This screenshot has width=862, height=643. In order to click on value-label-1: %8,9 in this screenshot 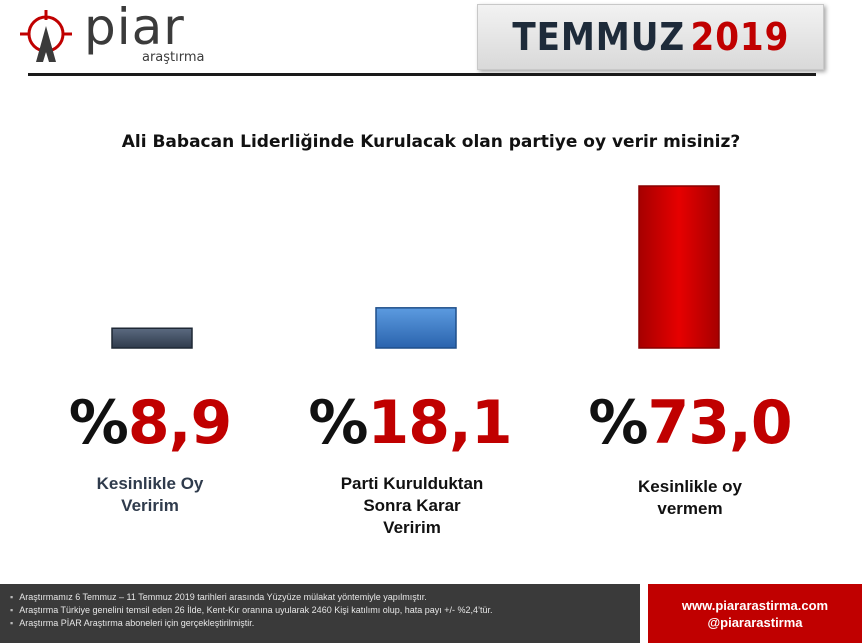, I will do `click(150, 423)`.